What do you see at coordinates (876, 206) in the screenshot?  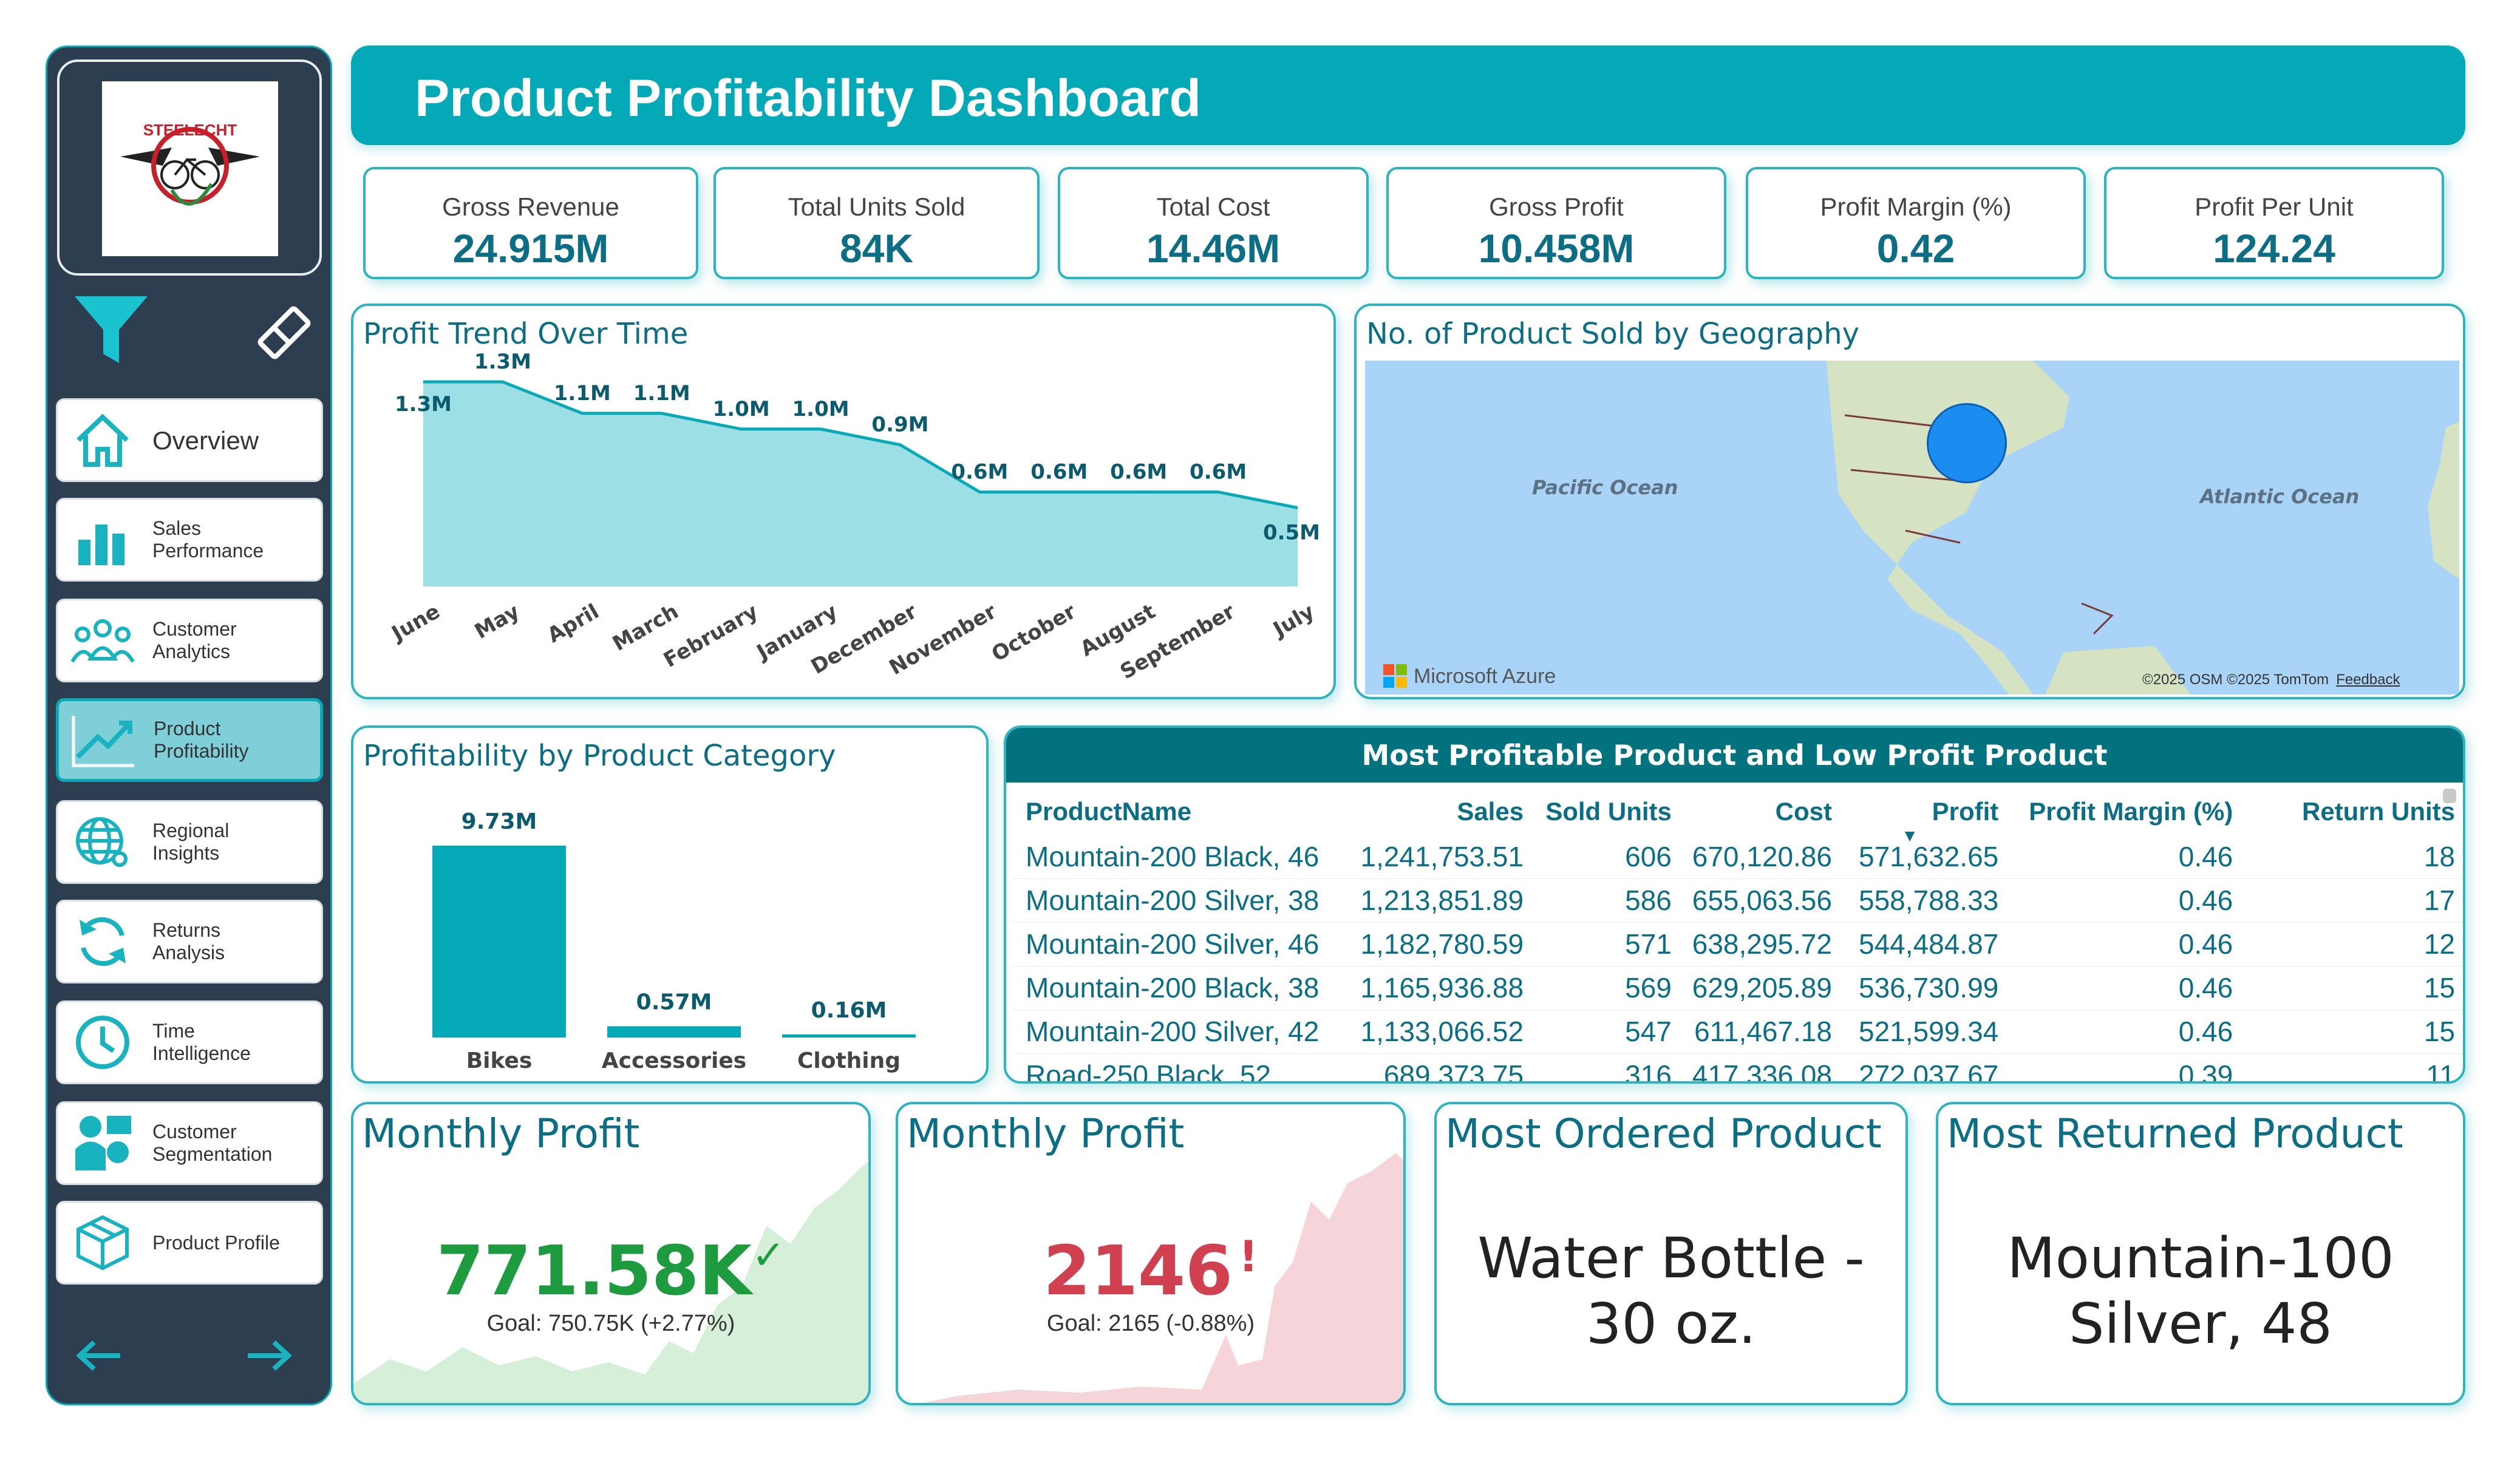 I see `kpi-label: Total Units Sold` at bounding box center [876, 206].